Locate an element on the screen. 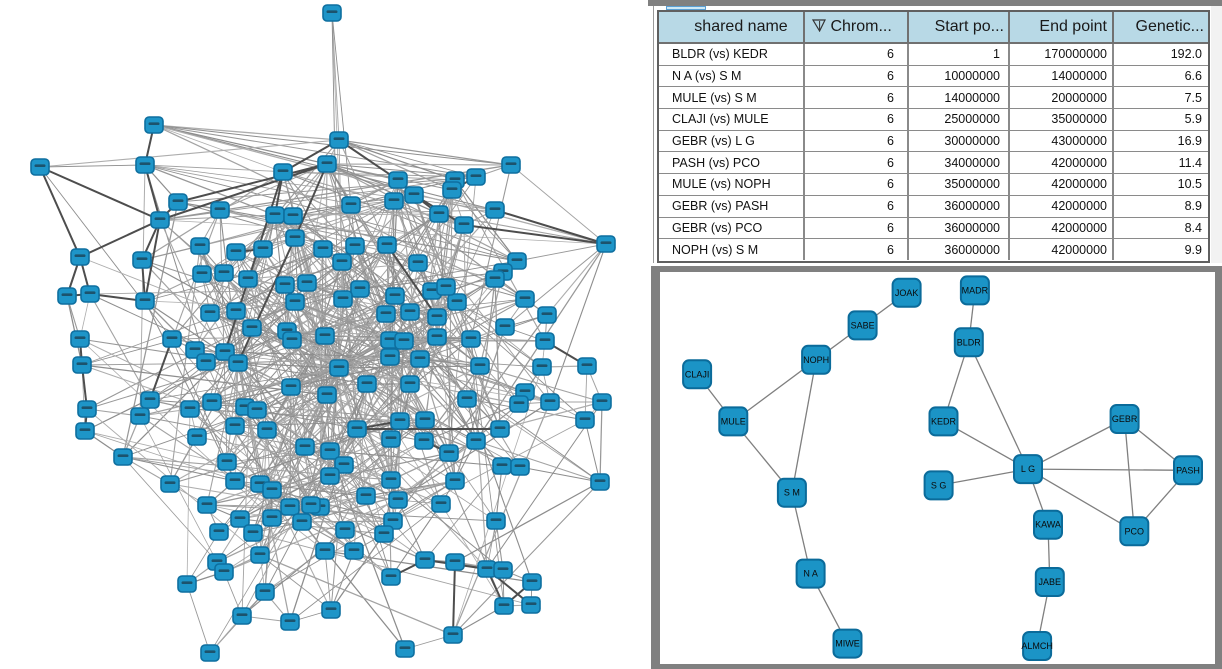 The width and height of the screenshot is (1222, 669). svg-text: JOAK is located at coordinates (907, 293).